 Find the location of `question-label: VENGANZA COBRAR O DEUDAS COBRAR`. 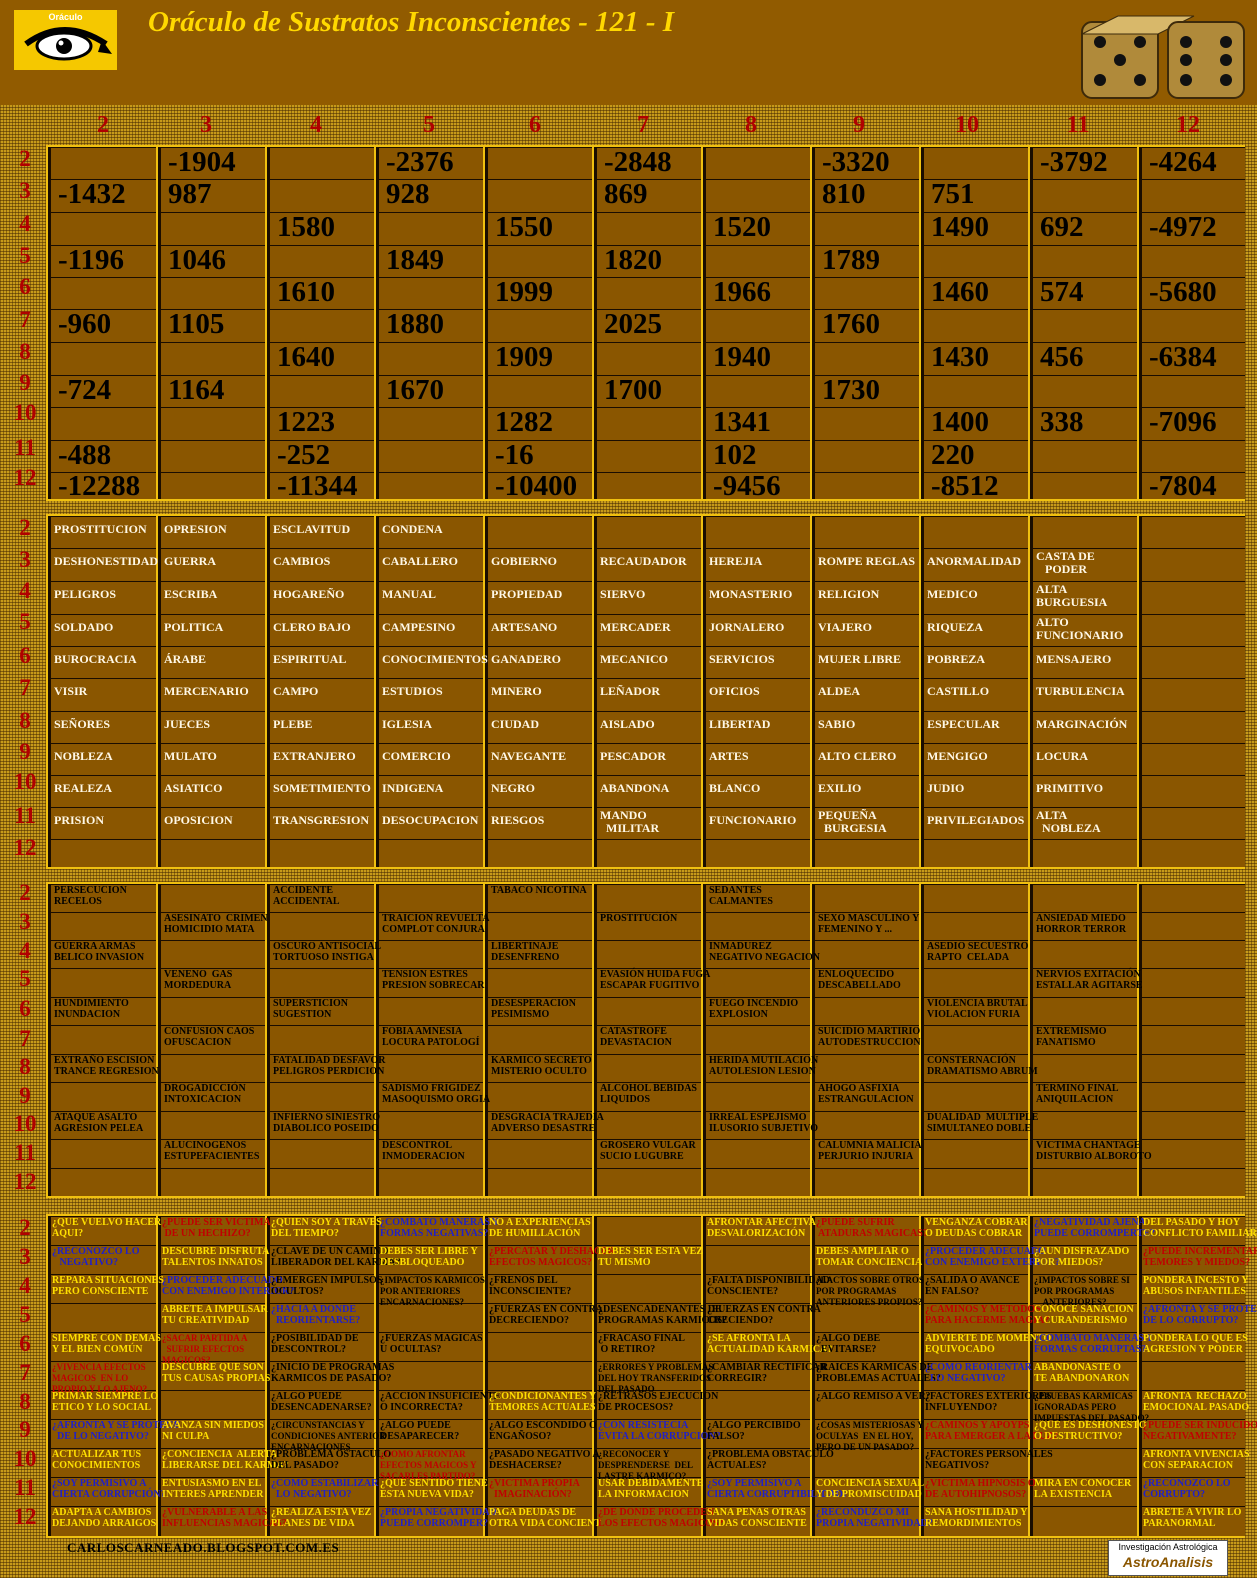

question-label: VENGANZA COBRAR O DEUDAS COBRAR is located at coordinates (976, 1228).